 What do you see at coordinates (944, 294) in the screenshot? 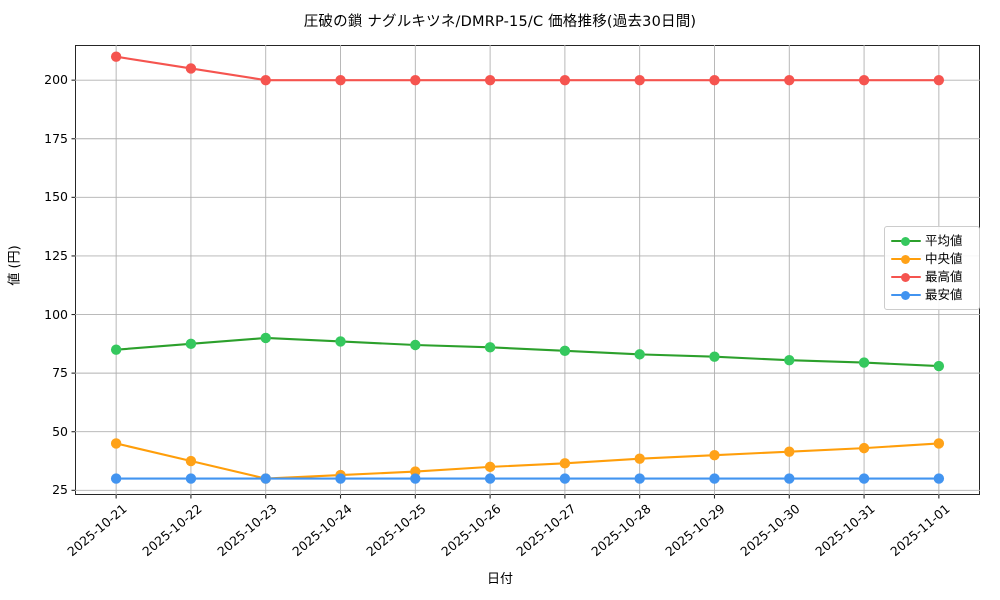
I see `legend-label: 最安値` at bounding box center [944, 294].